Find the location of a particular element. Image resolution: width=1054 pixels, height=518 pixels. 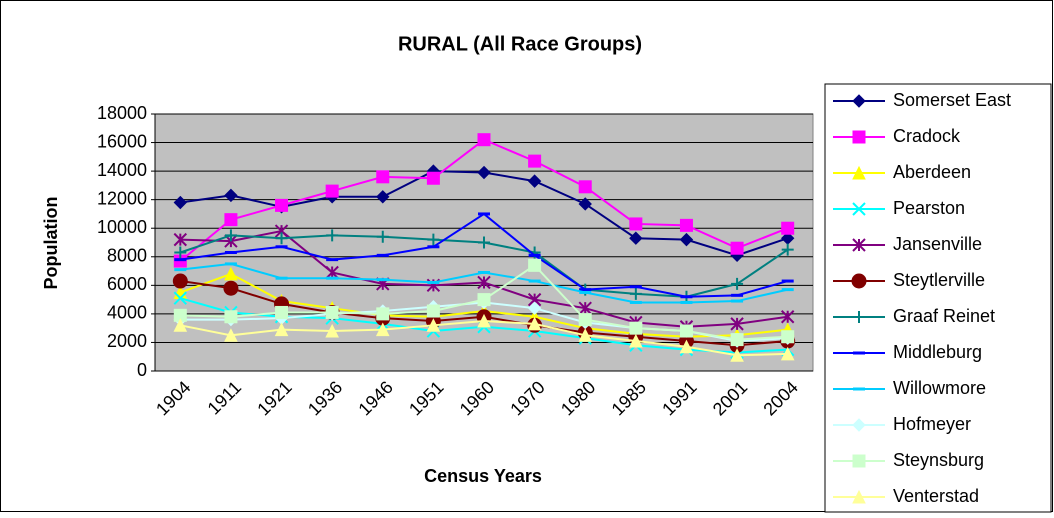

y-tick-label: 16000 is located at coordinates (122, 141).